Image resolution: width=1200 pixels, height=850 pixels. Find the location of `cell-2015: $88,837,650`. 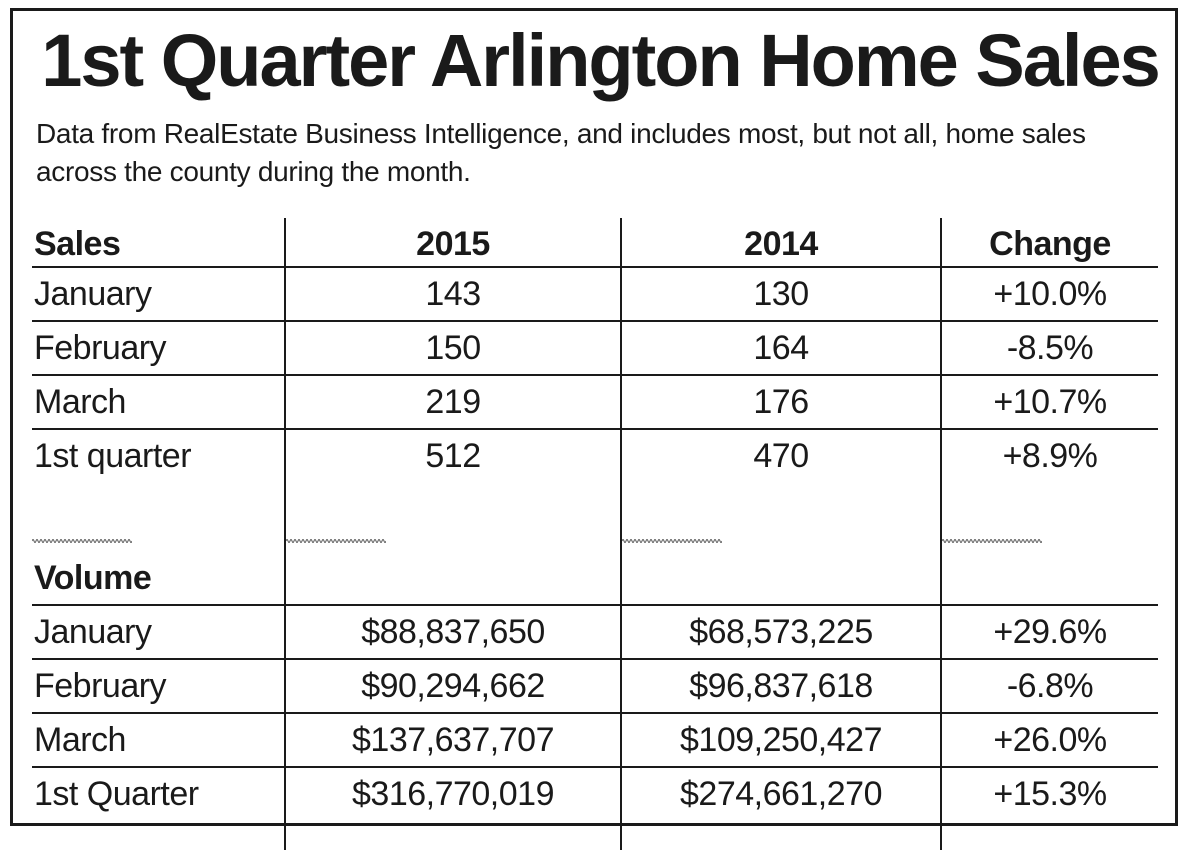

cell-2015: $88,837,650 is located at coordinates (452, 631).